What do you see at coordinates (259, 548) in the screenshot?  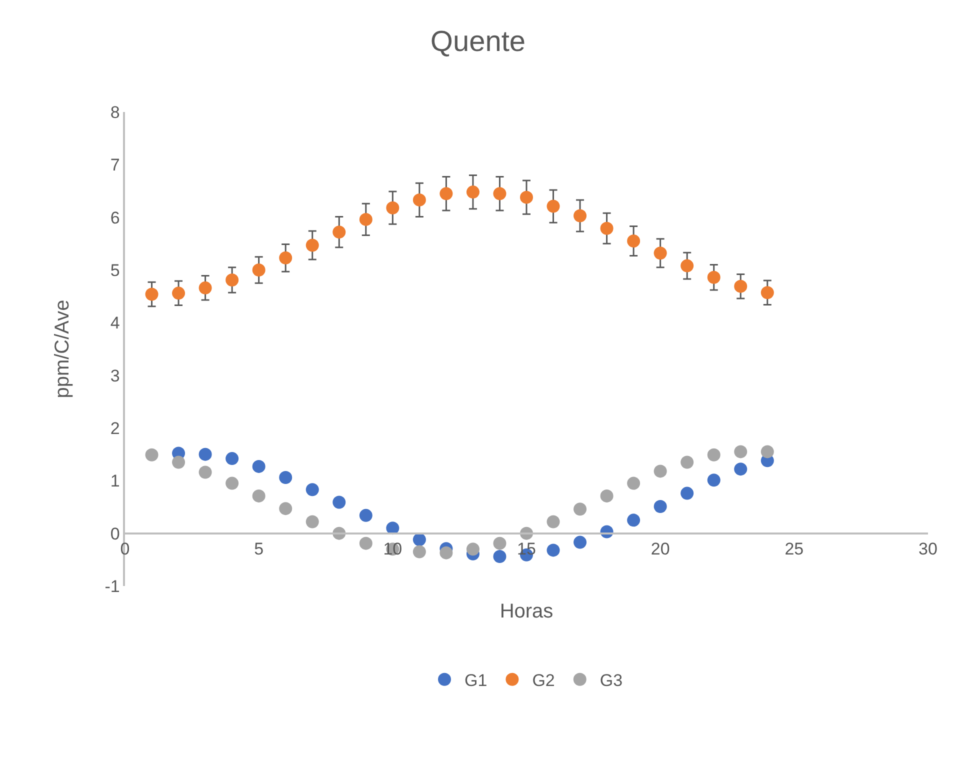 I see `x-tick-label: 5` at bounding box center [259, 548].